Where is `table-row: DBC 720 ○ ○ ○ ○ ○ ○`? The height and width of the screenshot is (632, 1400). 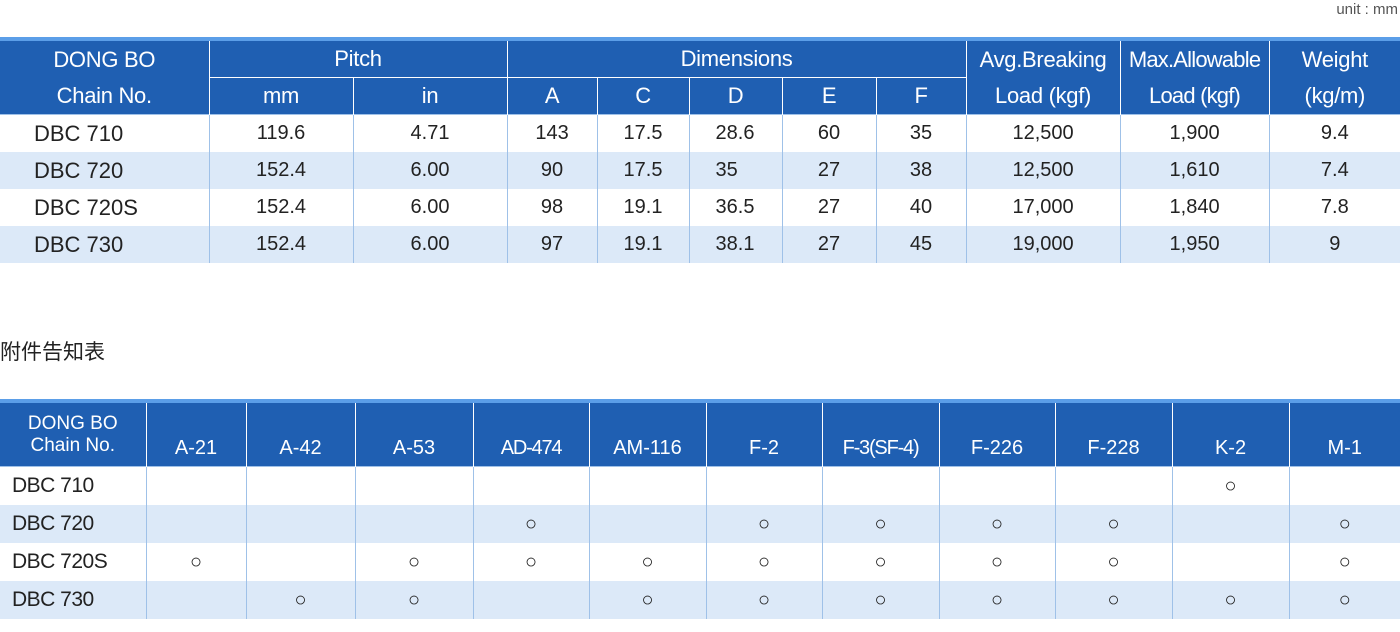
table-row: DBC 720 ○ ○ ○ ○ ○ ○ is located at coordinates (700, 524).